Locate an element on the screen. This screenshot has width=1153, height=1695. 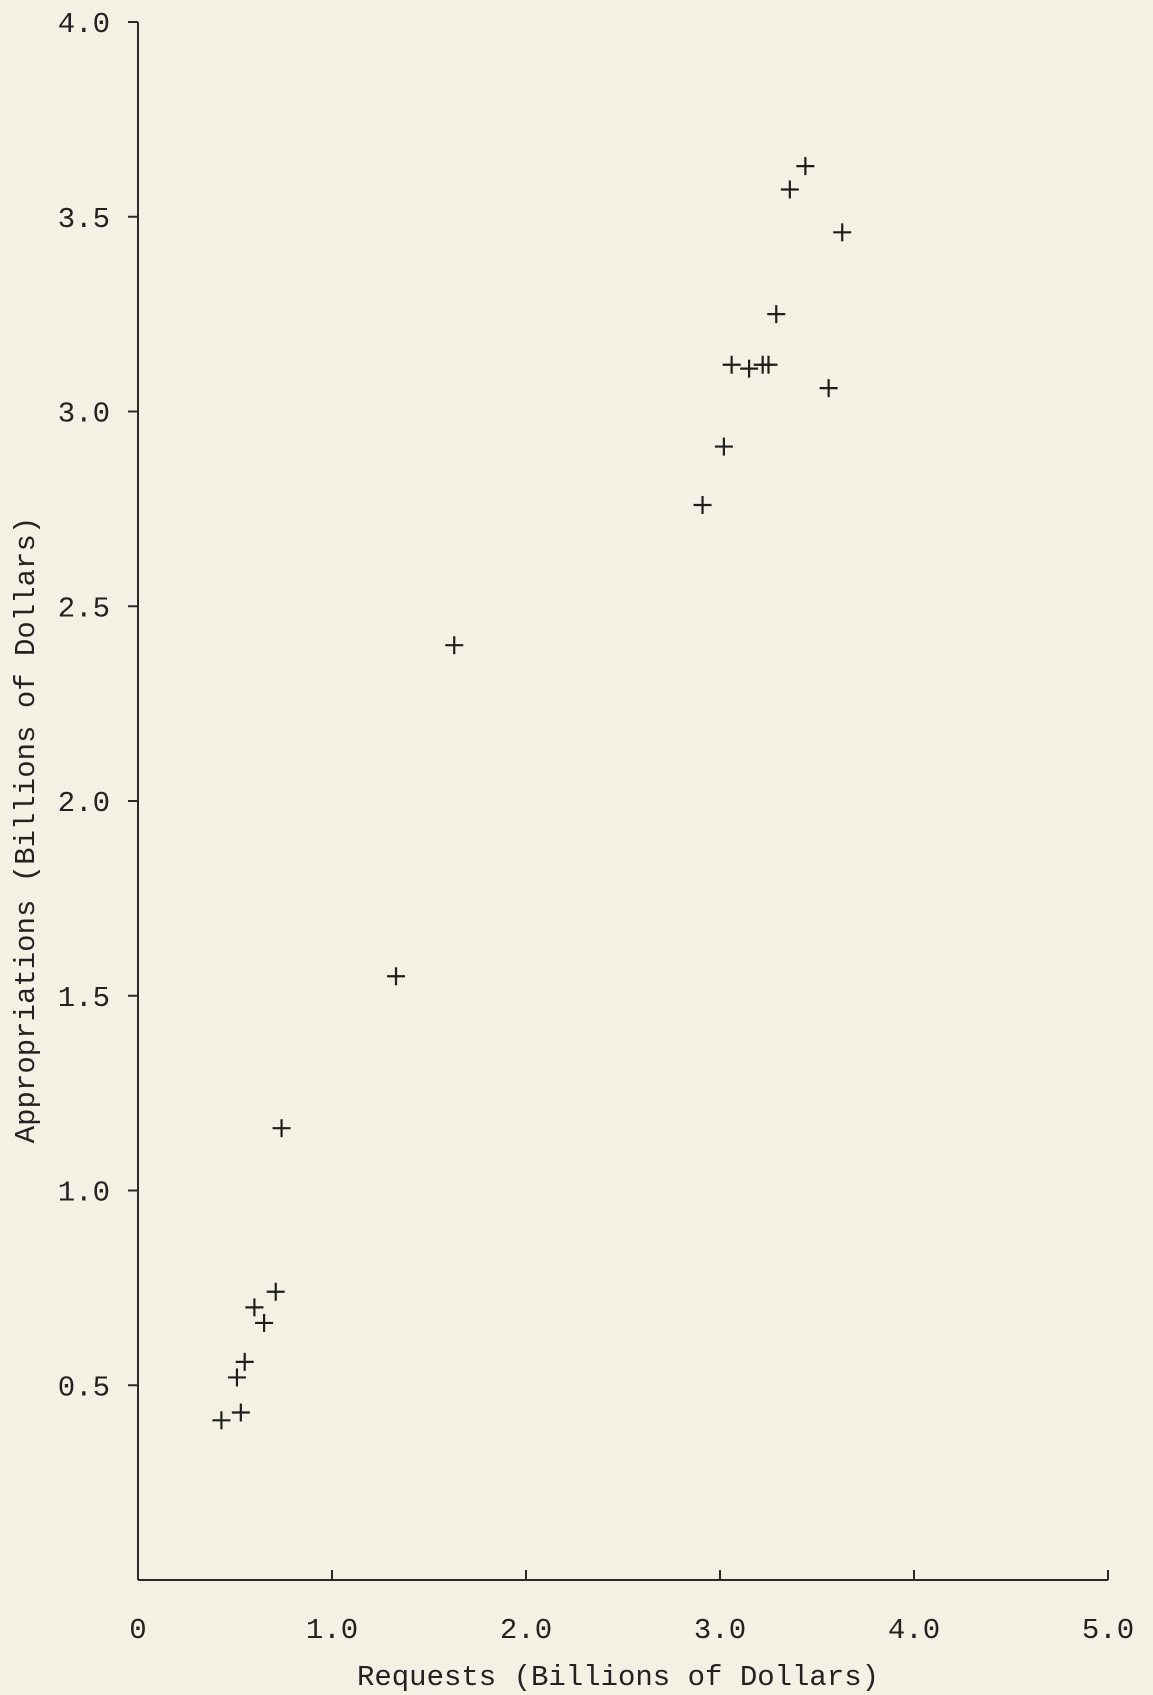
x-axis-label: Requests (Billions of Dollars) is located at coordinates (618, 1677).